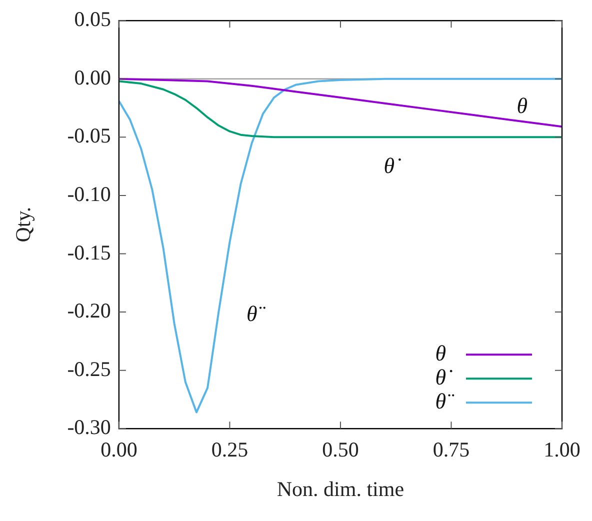 The height and width of the screenshot is (521, 592). What do you see at coordinates (440, 353) in the screenshot?
I see `legend-label: θ` at bounding box center [440, 353].